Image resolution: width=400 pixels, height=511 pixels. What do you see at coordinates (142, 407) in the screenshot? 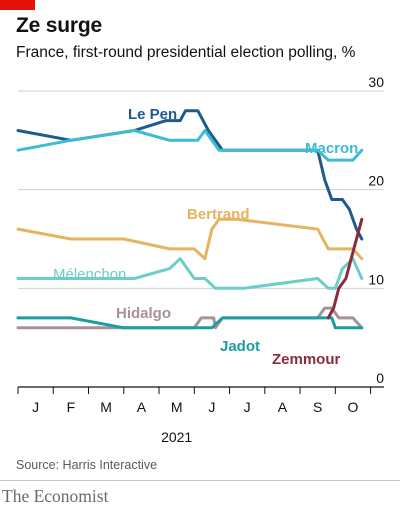
I see `x-tick-label-a-3: A` at bounding box center [142, 407].